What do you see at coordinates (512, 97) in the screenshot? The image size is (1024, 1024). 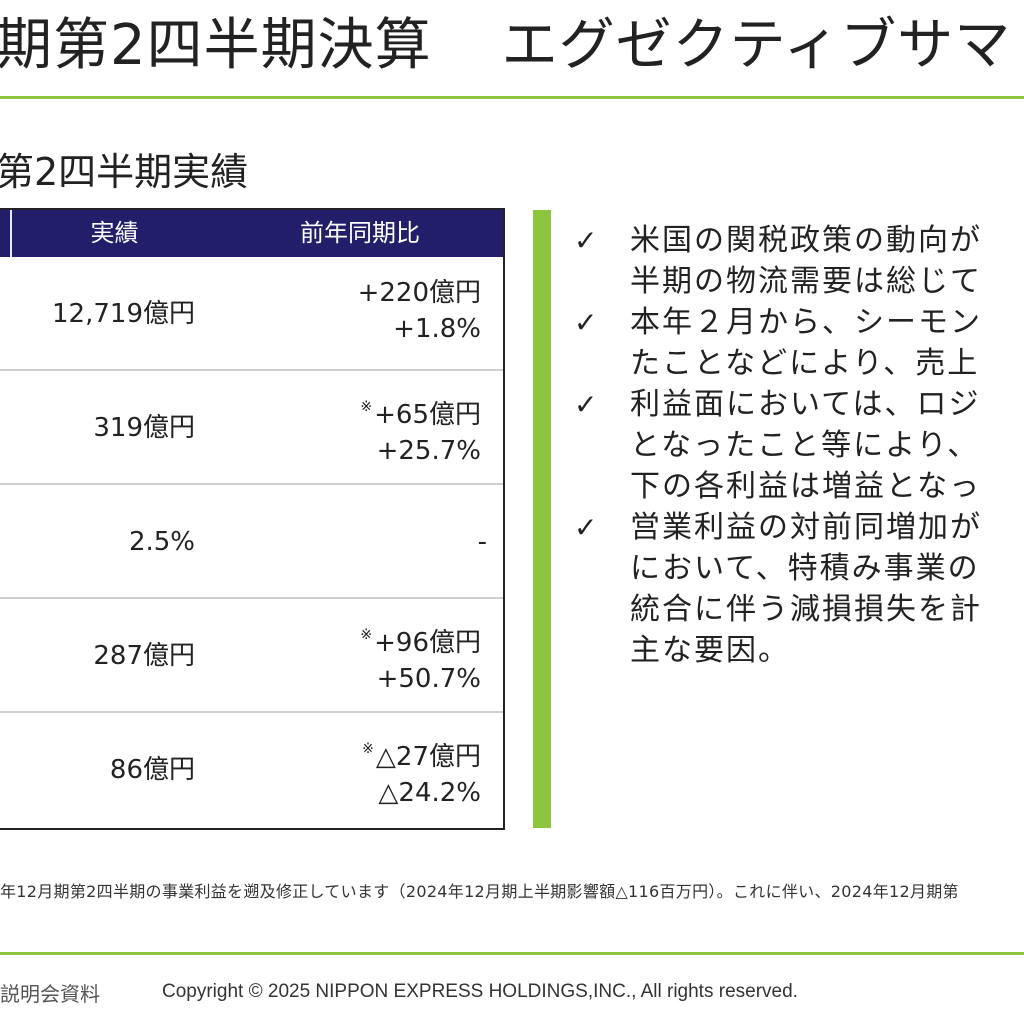 I see `title-divider` at bounding box center [512, 97].